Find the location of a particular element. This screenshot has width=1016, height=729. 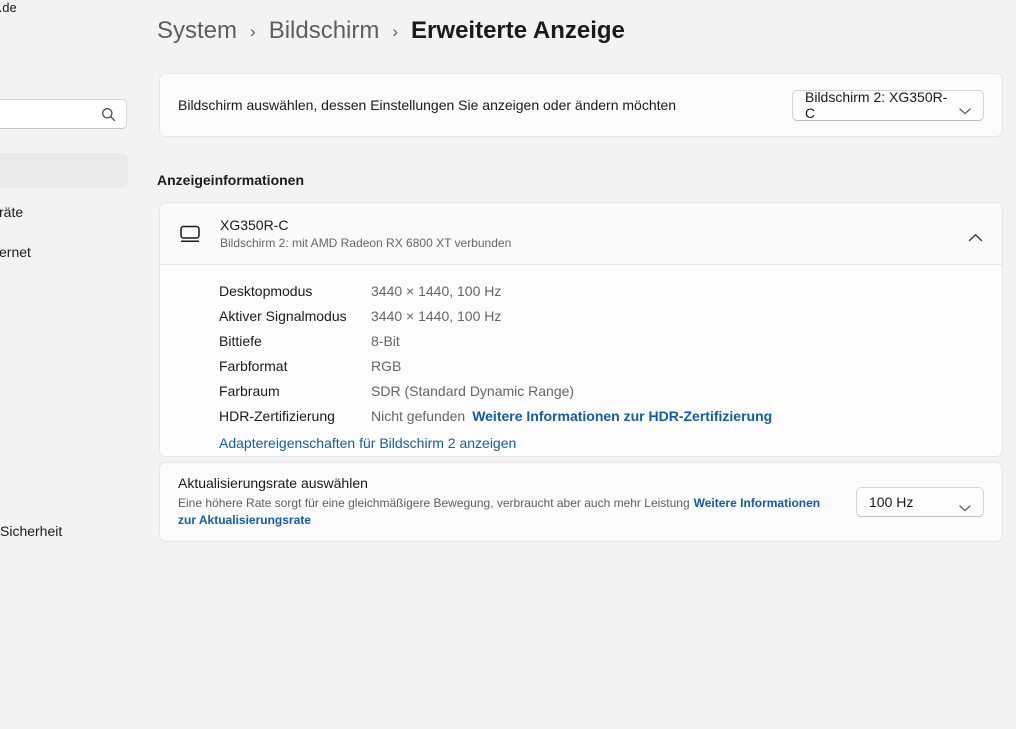

chevron-up-icon is located at coordinates (975, 235).